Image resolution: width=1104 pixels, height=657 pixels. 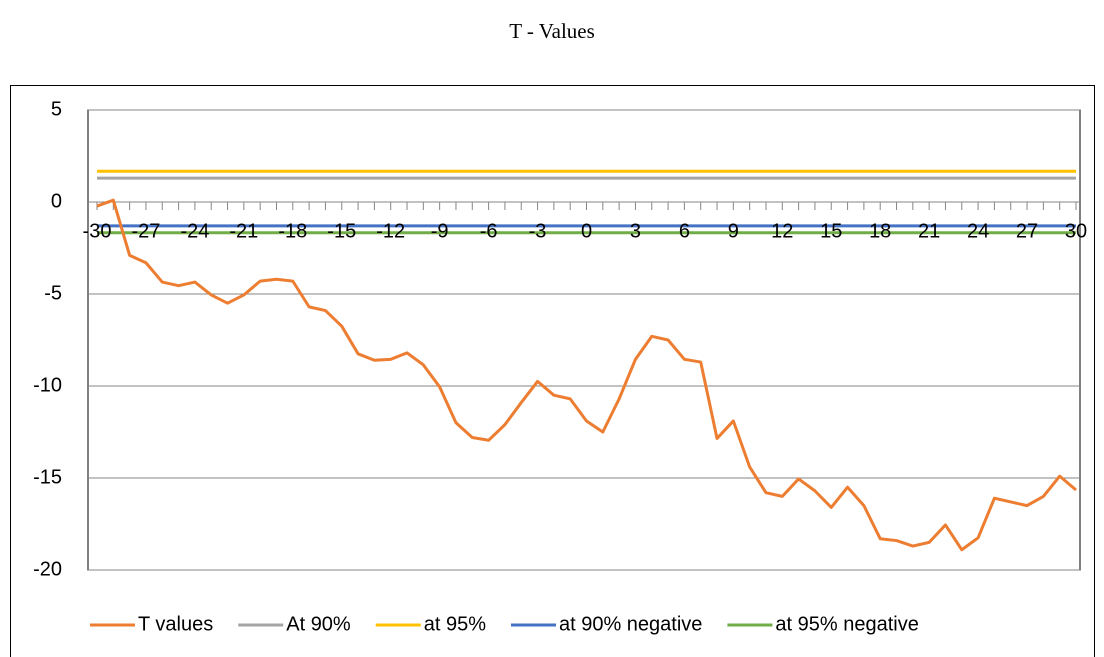 What do you see at coordinates (292, 231) in the screenshot?
I see `x-tick-label: -18` at bounding box center [292, 231].